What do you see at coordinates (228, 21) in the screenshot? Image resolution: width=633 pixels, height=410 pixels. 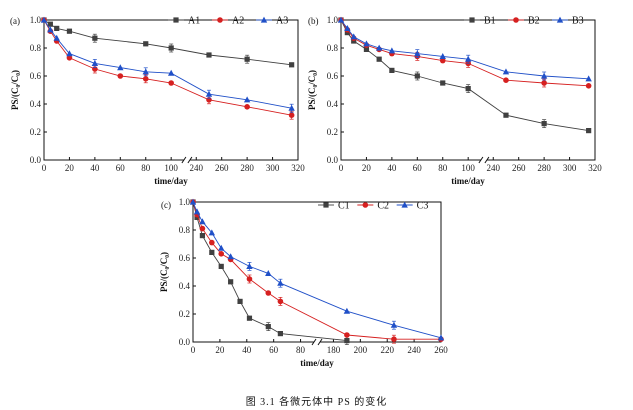 I see `legend: A1 A2 A3` at bounding box center [228, 21].